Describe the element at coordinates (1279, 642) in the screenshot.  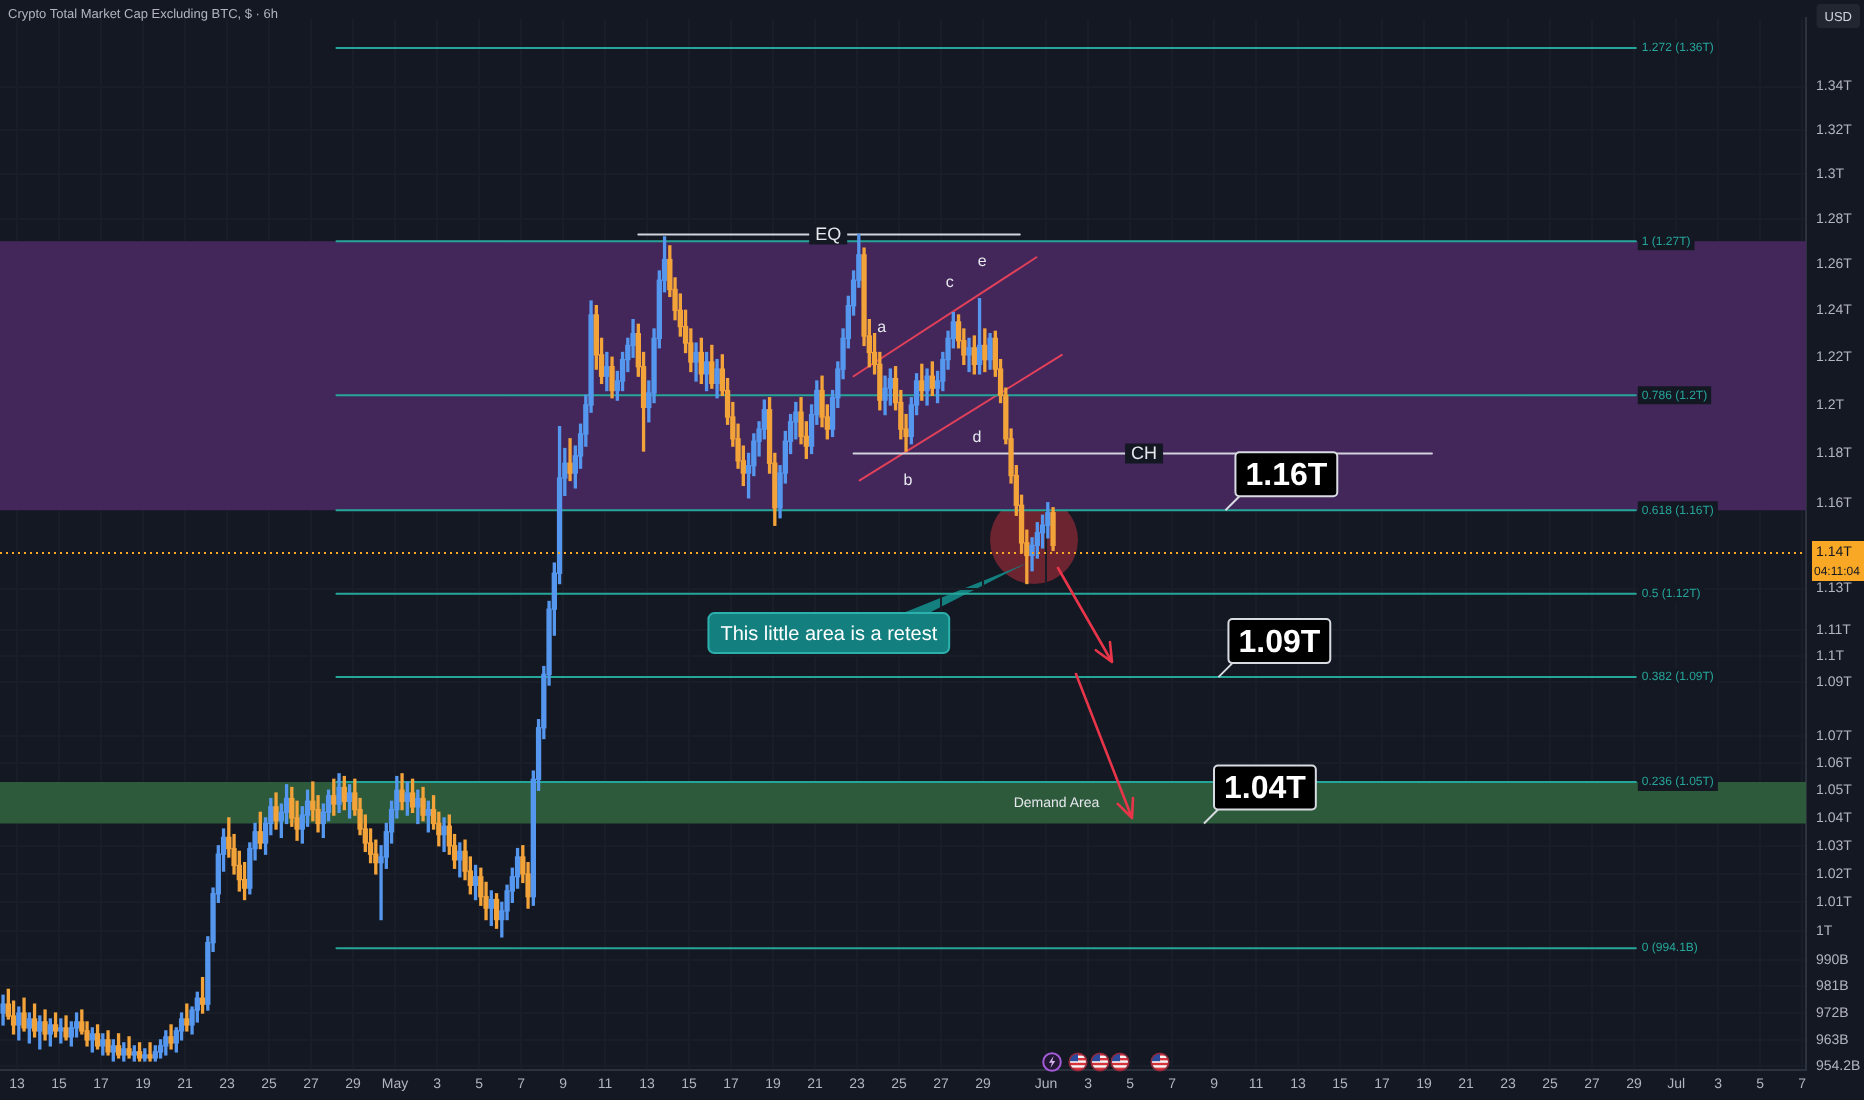
I see `annotation: 1.09T` at that location.